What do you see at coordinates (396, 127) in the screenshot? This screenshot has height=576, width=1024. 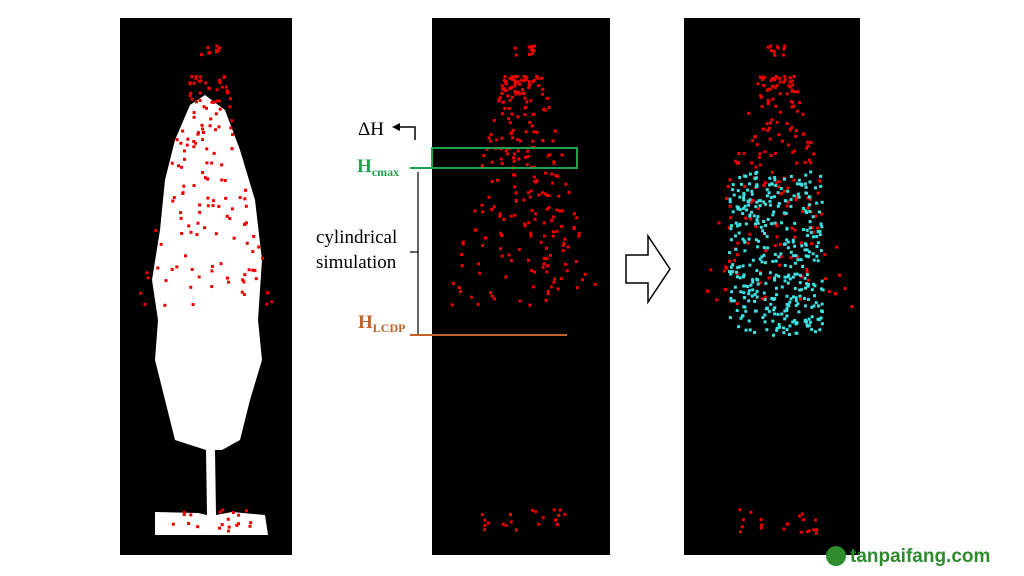 I see `arrow-head` at bounding box center [396, 127].